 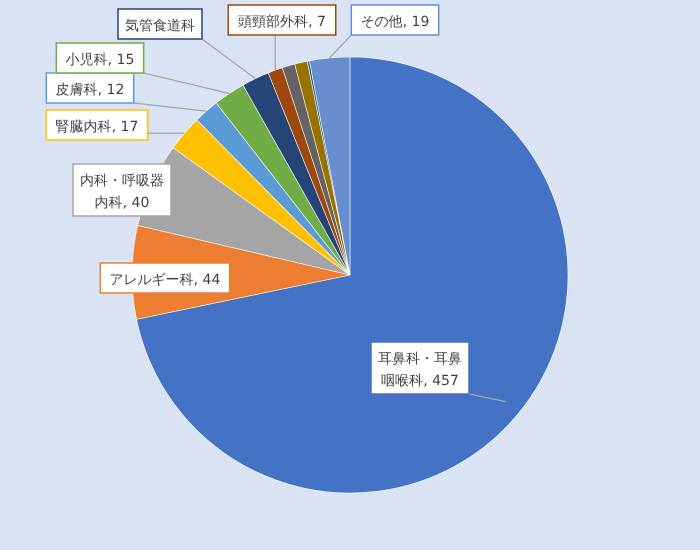 I want to click on slice-label: 小児科, 15, so click(x=100, y=60).